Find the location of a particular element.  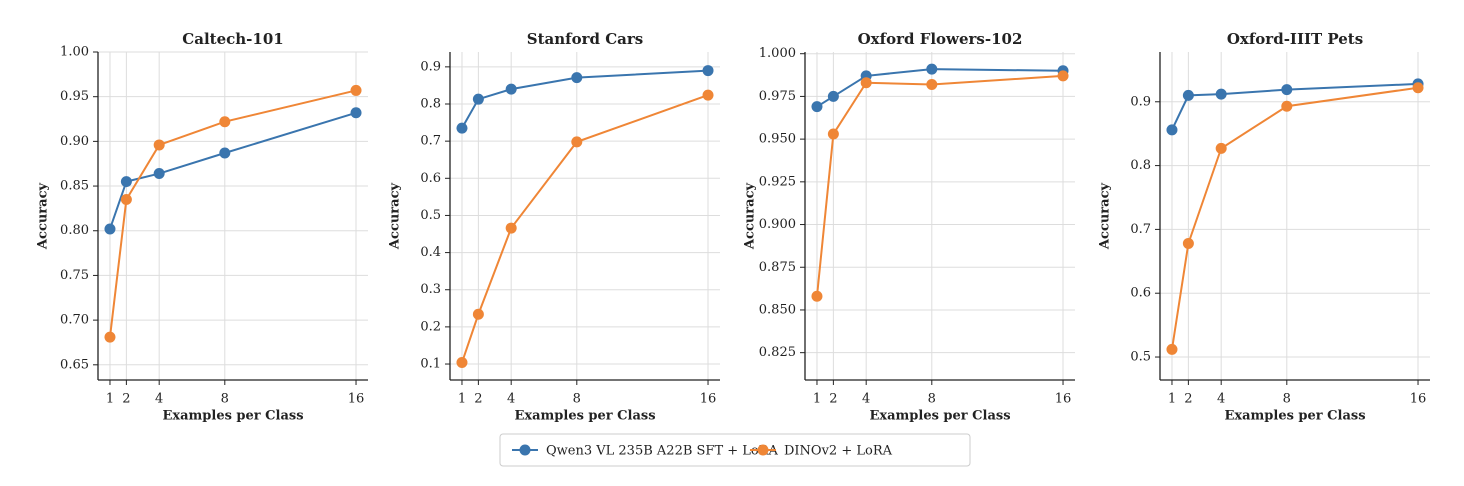

y-tick-label: 0.70 is located at coordinates (74, 320).